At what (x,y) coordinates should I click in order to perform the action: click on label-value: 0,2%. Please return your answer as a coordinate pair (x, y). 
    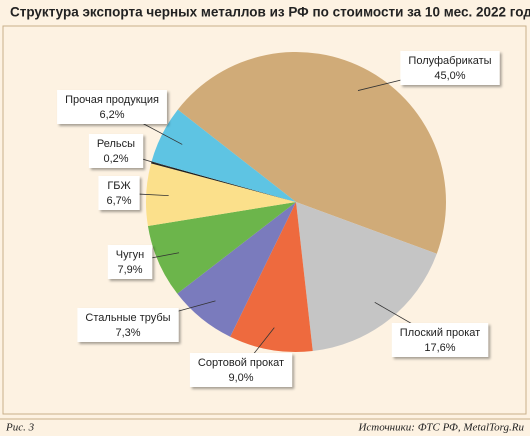
    Looking at the image, I should click on (115, 159).